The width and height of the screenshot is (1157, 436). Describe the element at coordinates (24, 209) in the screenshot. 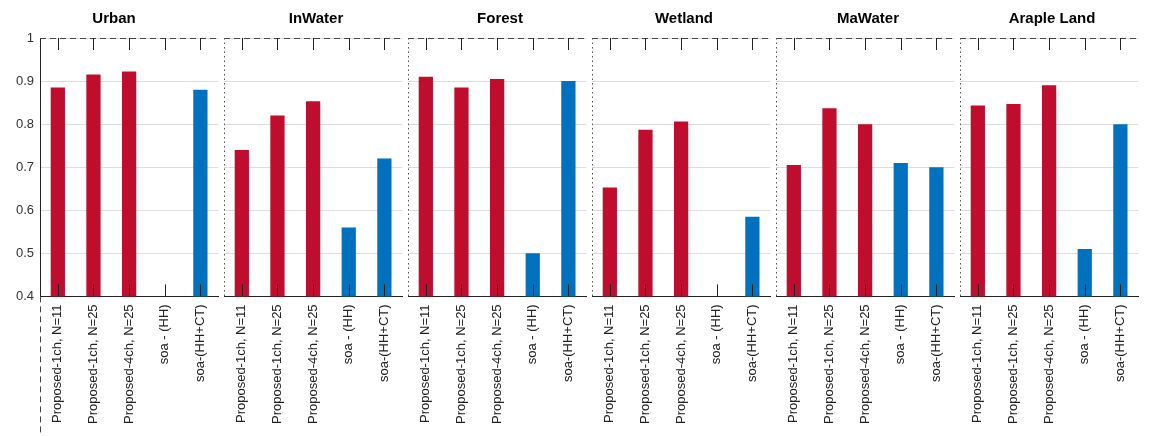

I see `y-tick-label: 0.6` at that location.